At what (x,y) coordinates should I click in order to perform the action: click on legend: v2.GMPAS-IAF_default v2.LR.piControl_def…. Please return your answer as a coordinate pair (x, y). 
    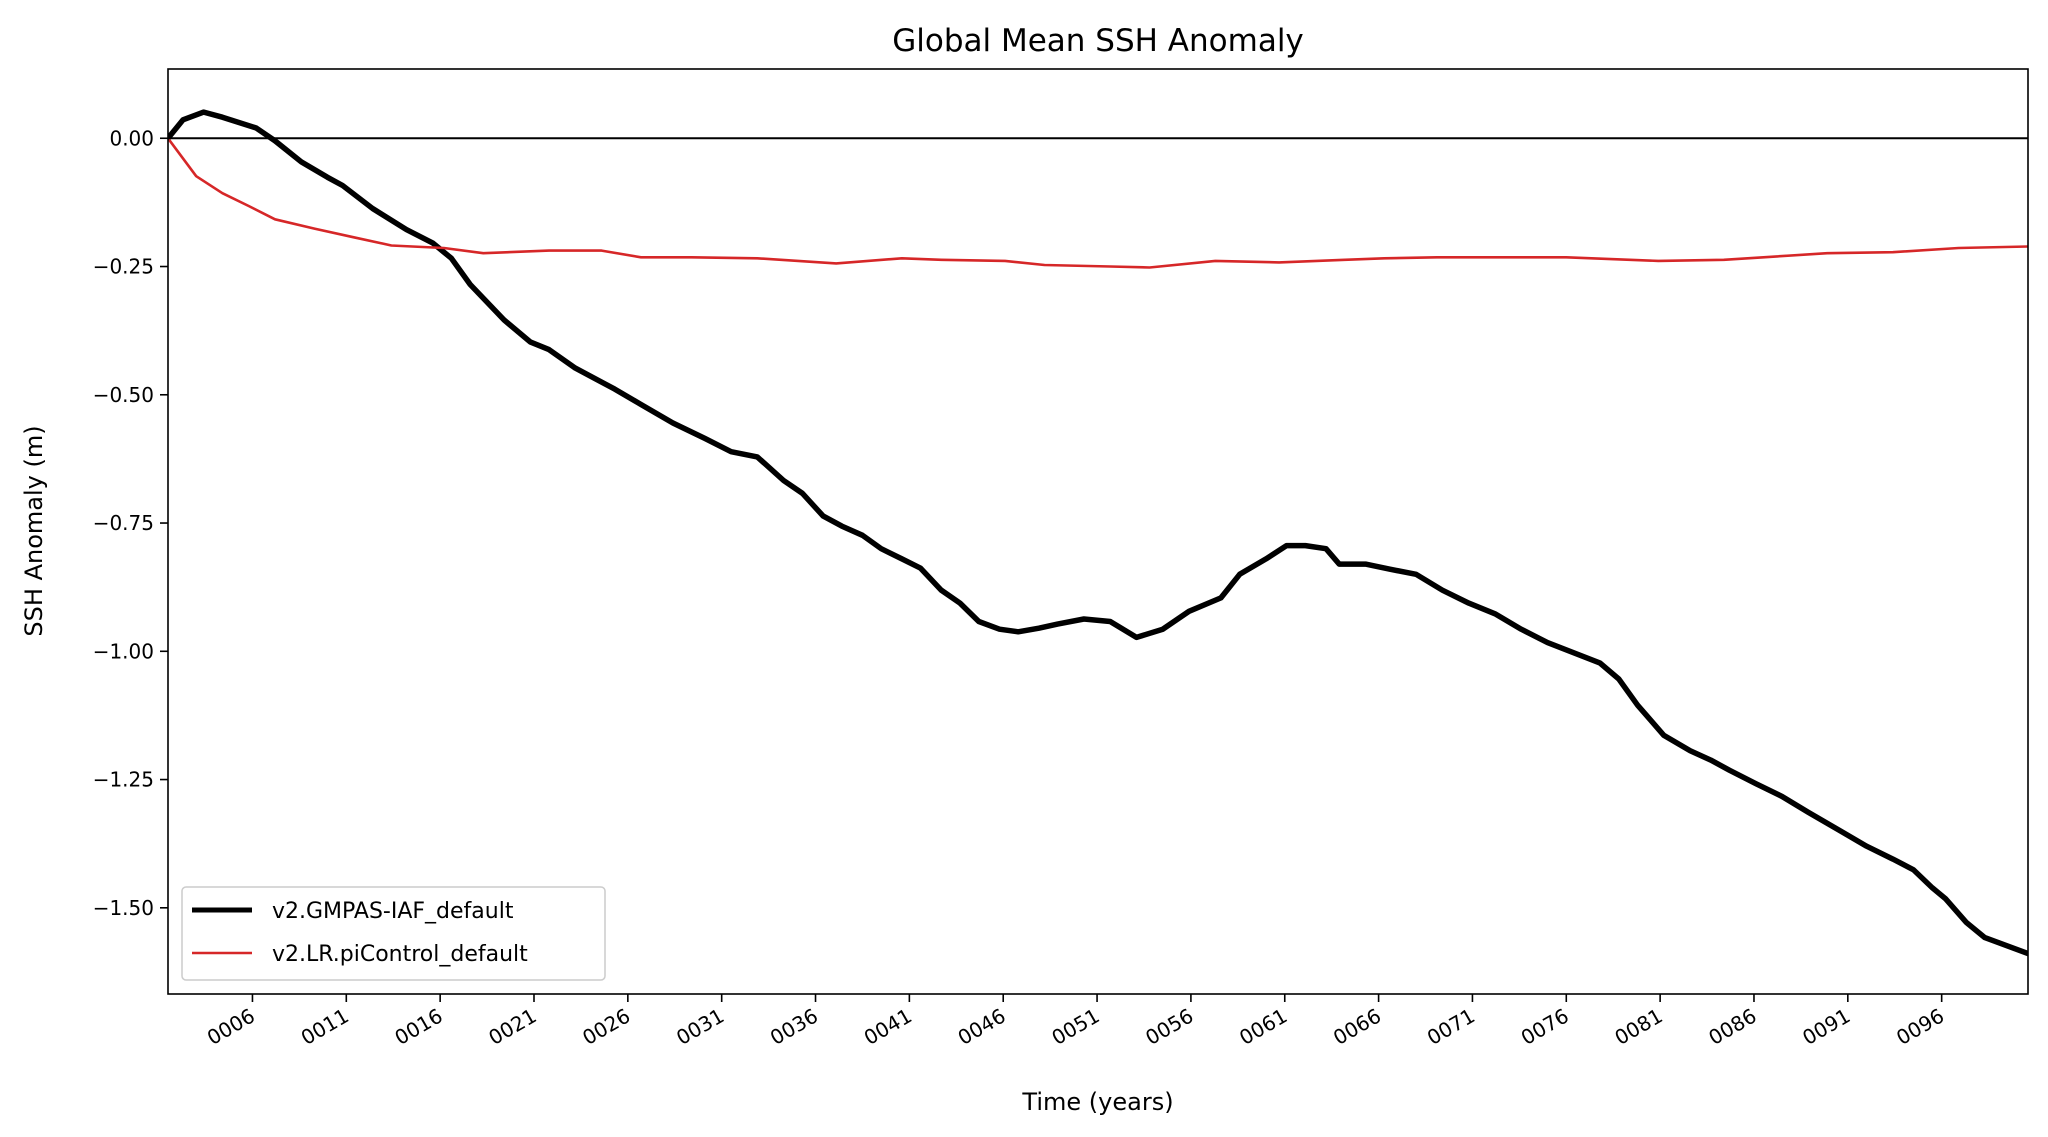
    Looking at the image, I should click on (393, 933).